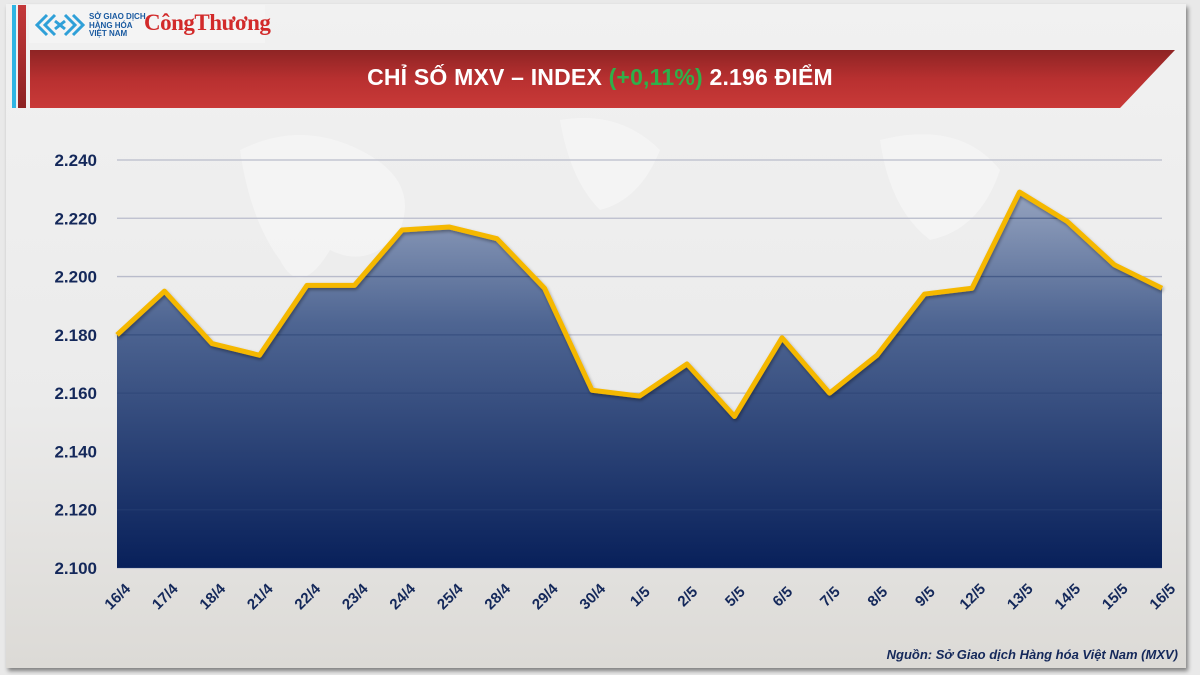 The image size is (1200, 675). What do you see at coordinates (830, 596) in the screenshot?
I see `x-tick-label: 7/5` at bounding box center [830, 596].